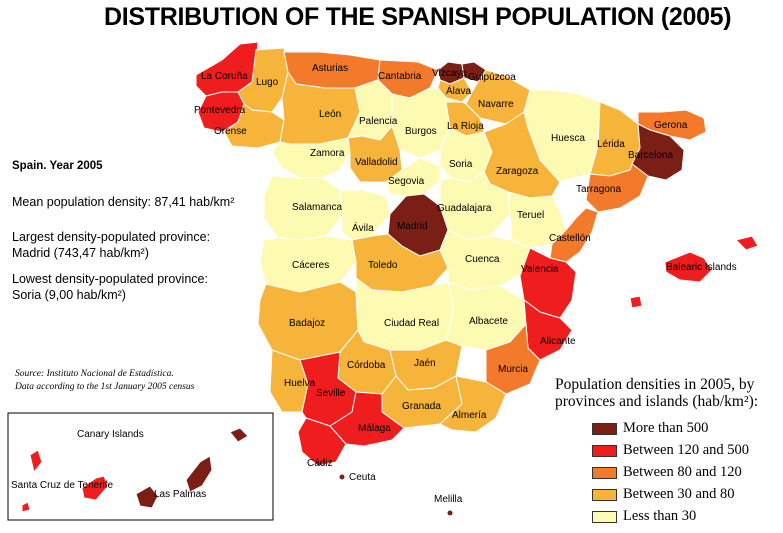  Describe the element at coordinates (488, 321) in the screenshot. I see `label-albacete: Albacete` at that location.